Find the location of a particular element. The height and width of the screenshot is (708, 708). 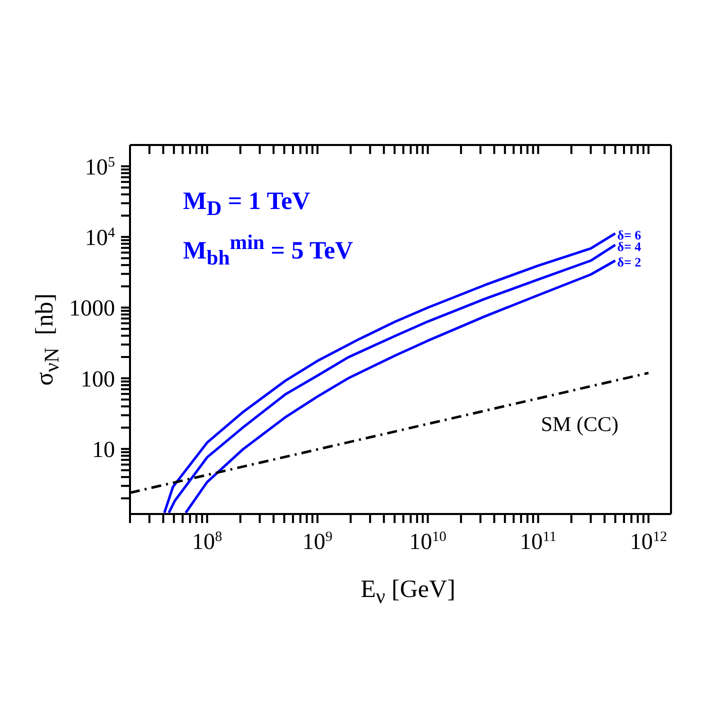

annotation: M$_{D}$ = 1 TeV is located at coordinates (246, 204).